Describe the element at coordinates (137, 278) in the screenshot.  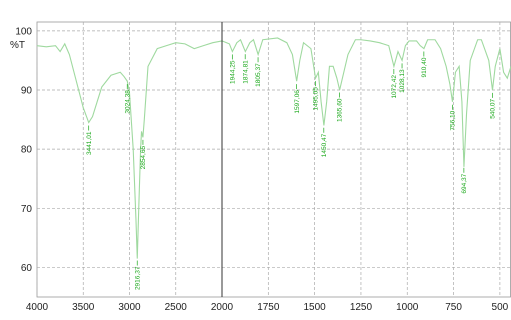
I see `peak-label: 2916,37` at that location.